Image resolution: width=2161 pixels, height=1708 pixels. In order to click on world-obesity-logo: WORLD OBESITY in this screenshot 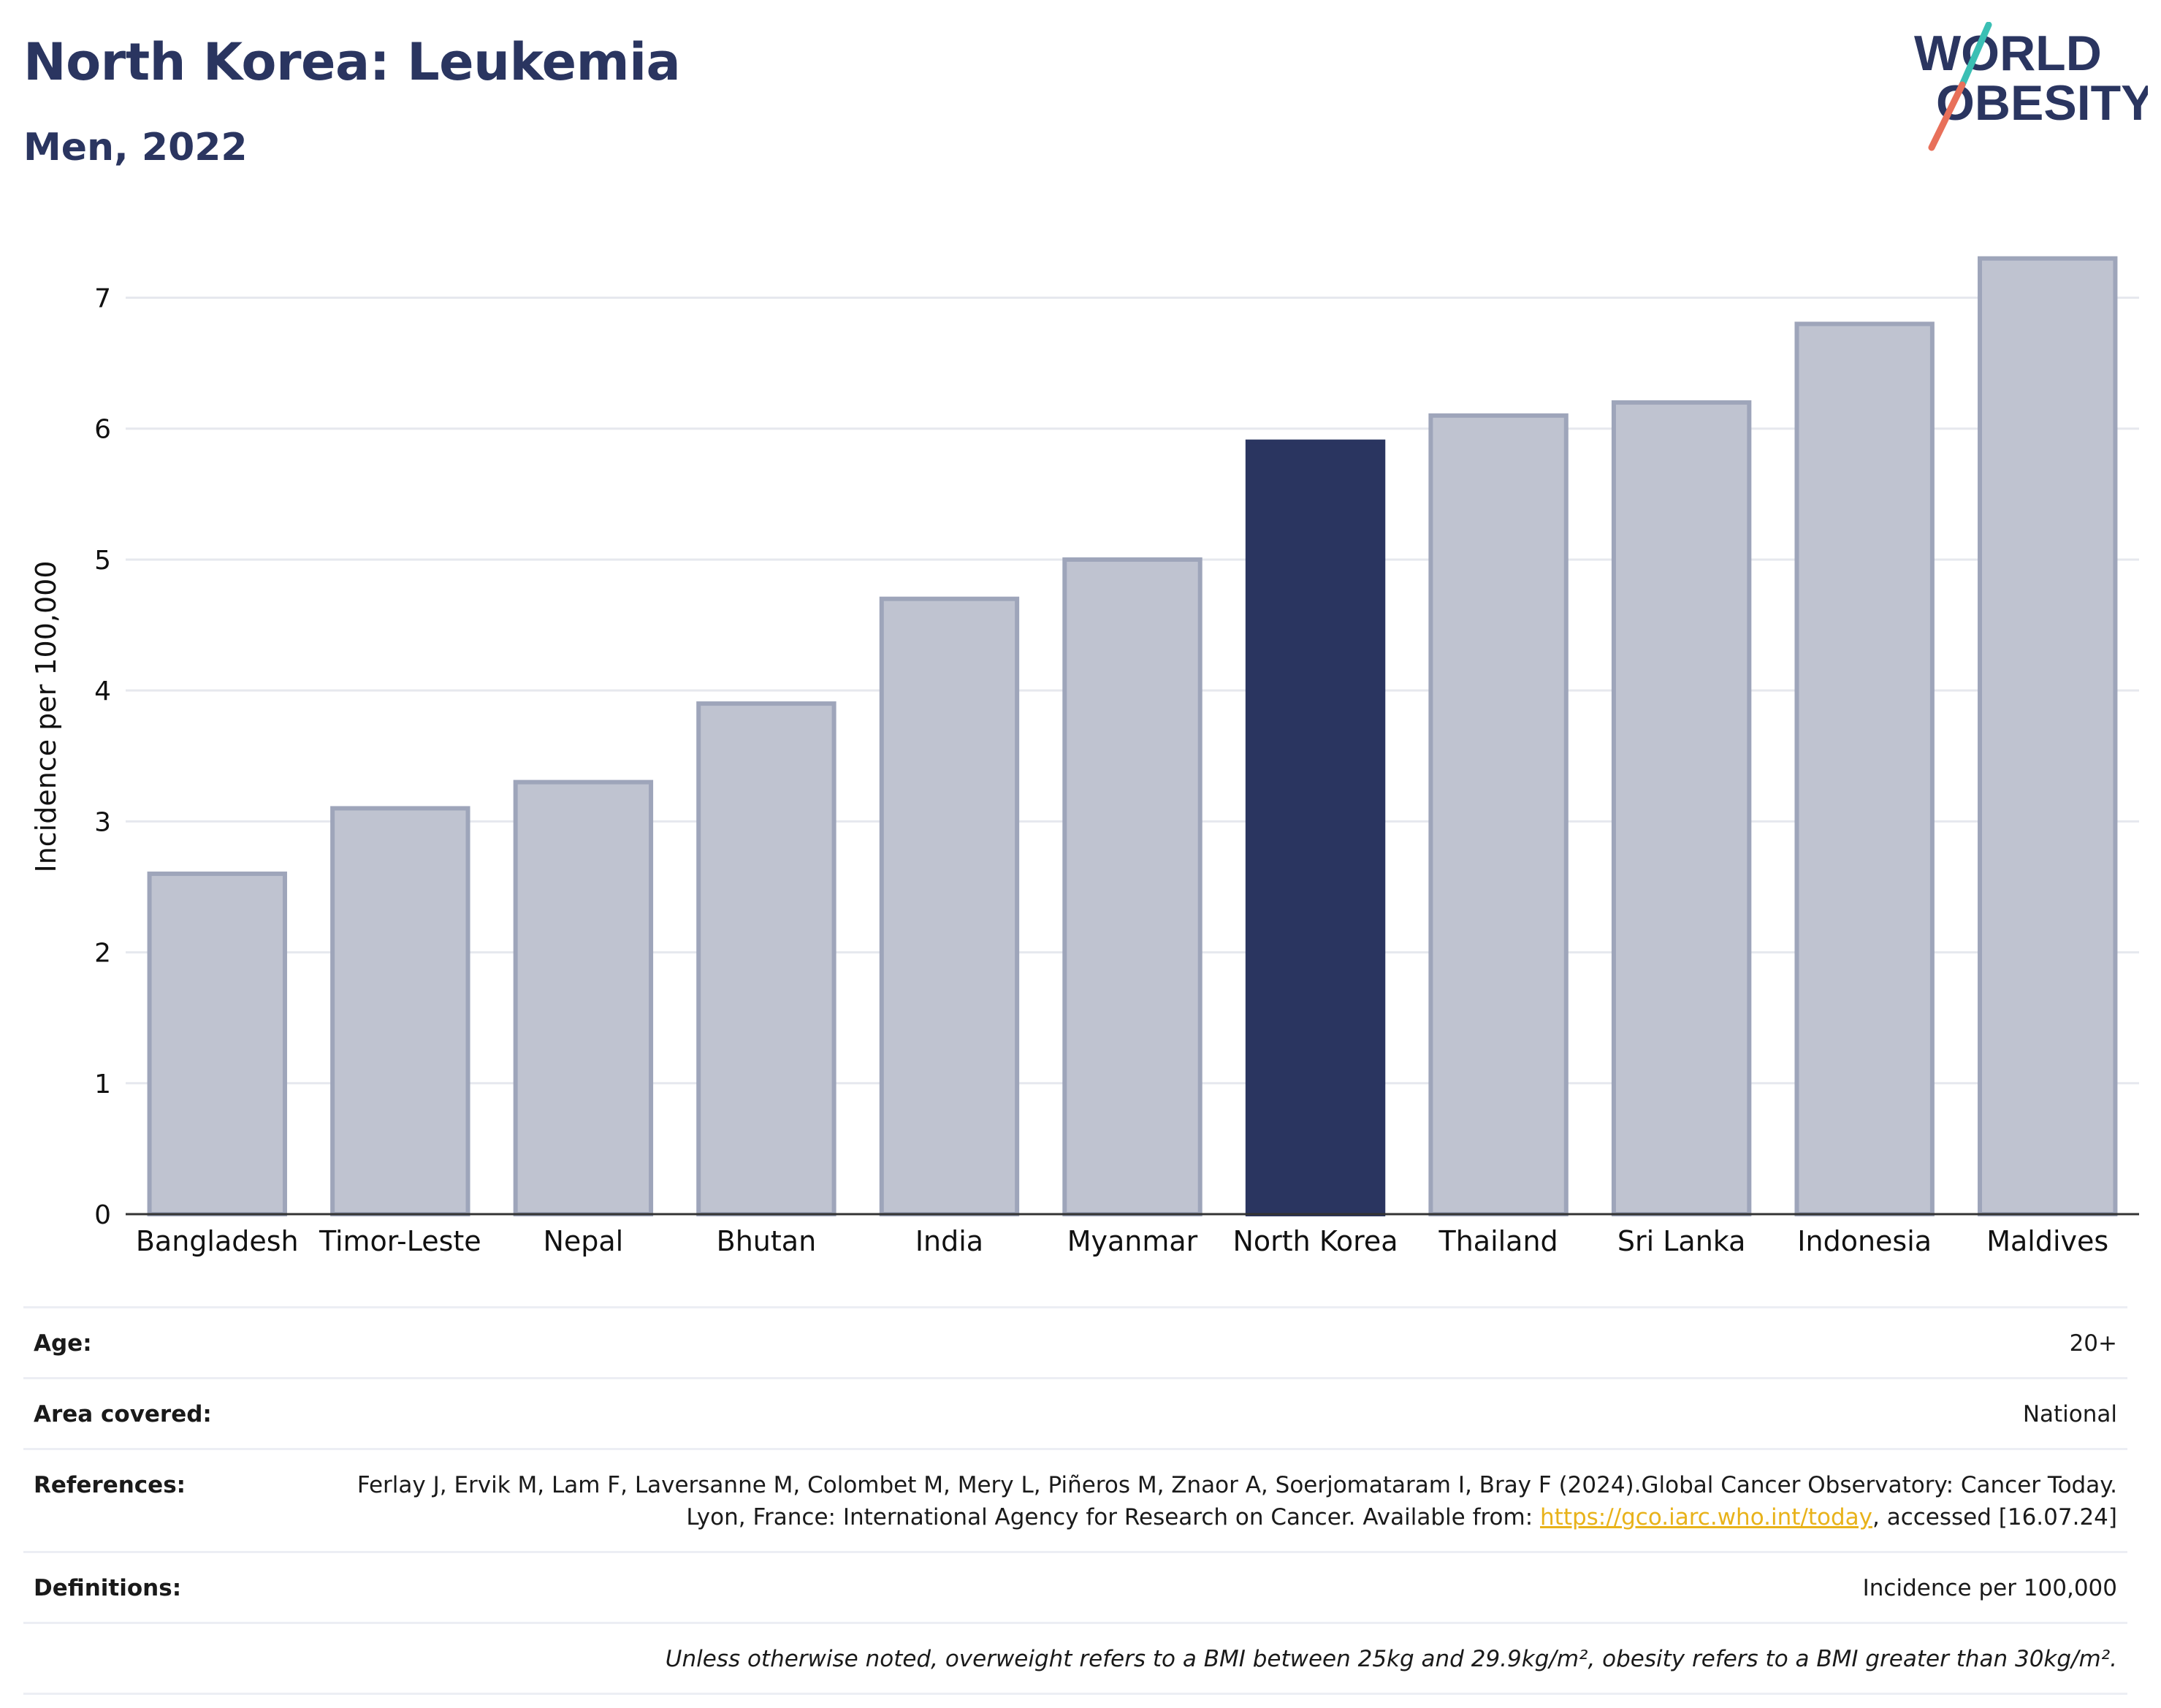, I will do `click(2031, 86)`.